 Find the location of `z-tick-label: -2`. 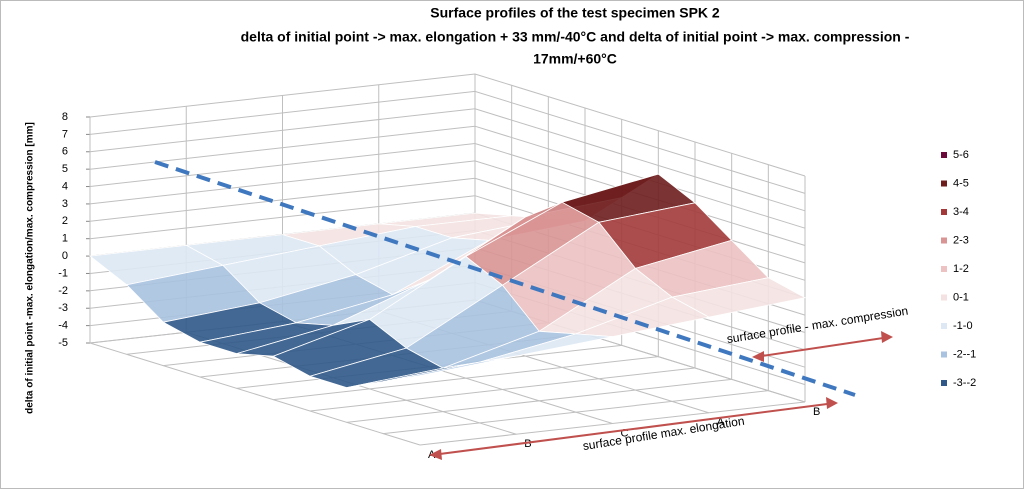

z-tick-label: -2 is located at coordinates (63, 291).